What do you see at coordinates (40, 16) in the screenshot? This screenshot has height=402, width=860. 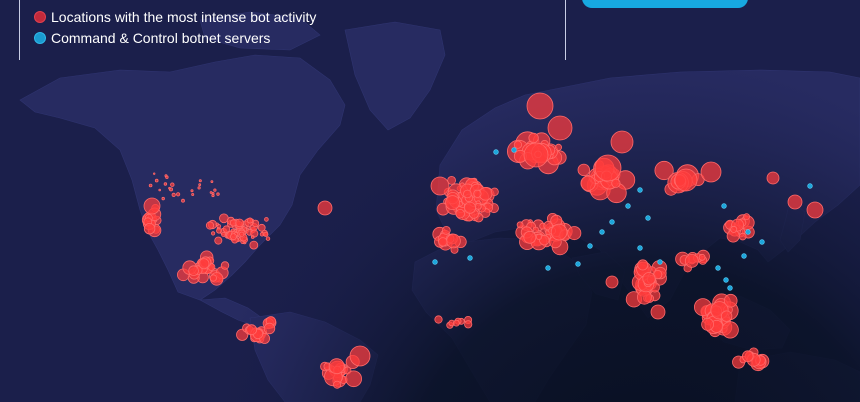 I see `red-dot-icon` at bounding box center [40, 16].